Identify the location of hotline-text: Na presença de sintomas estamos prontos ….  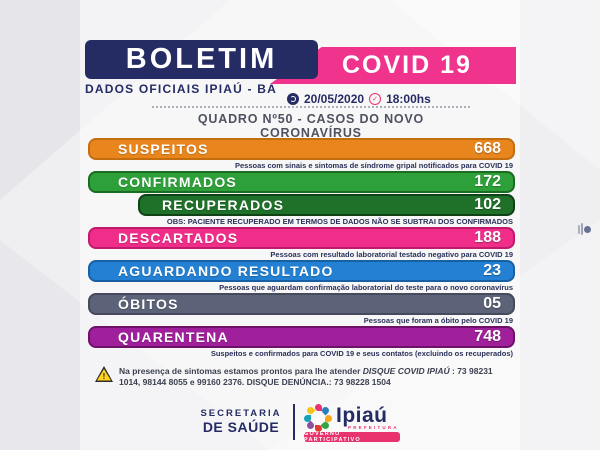
(317, 376).